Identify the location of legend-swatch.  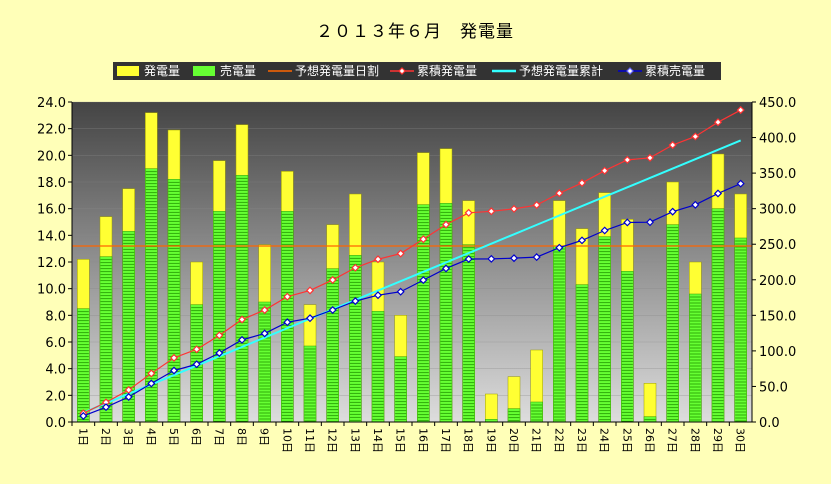
(128, 71).